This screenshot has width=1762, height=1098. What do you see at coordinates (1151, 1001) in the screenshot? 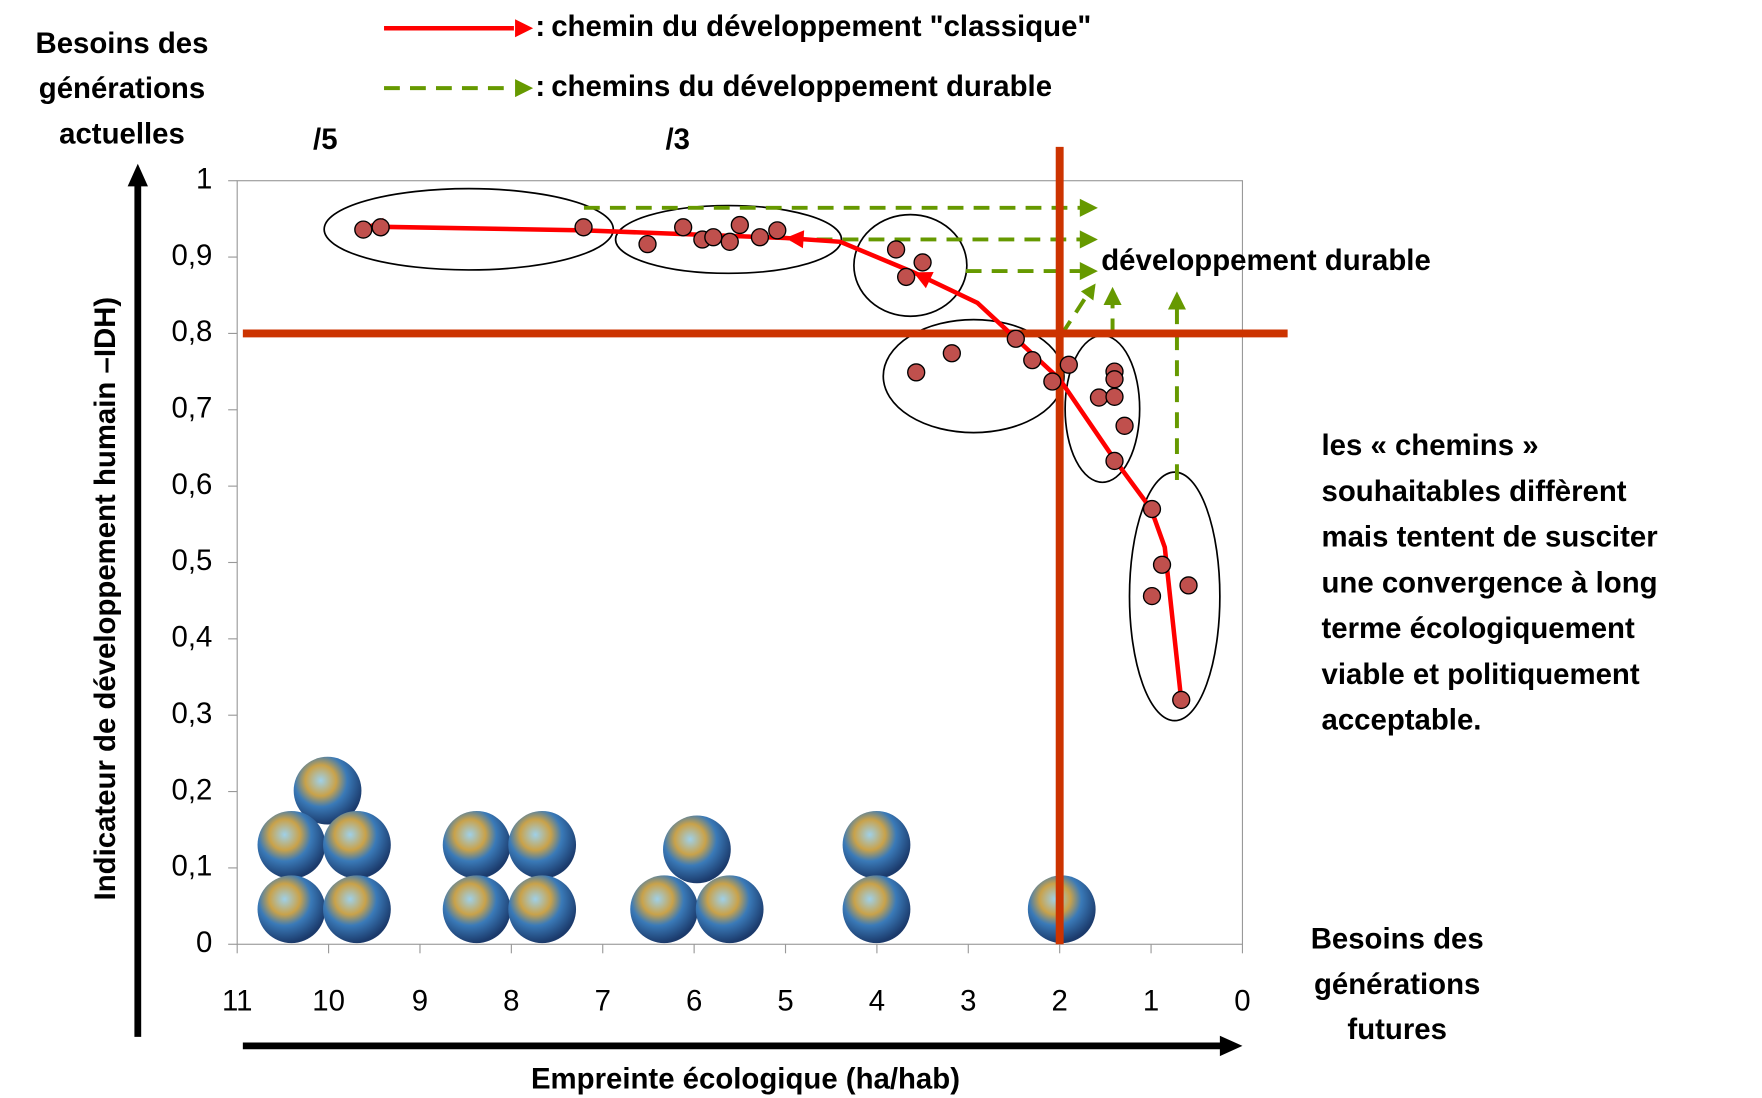
I see `x-tick-label: 1` at bounding box center [1151, 1001].